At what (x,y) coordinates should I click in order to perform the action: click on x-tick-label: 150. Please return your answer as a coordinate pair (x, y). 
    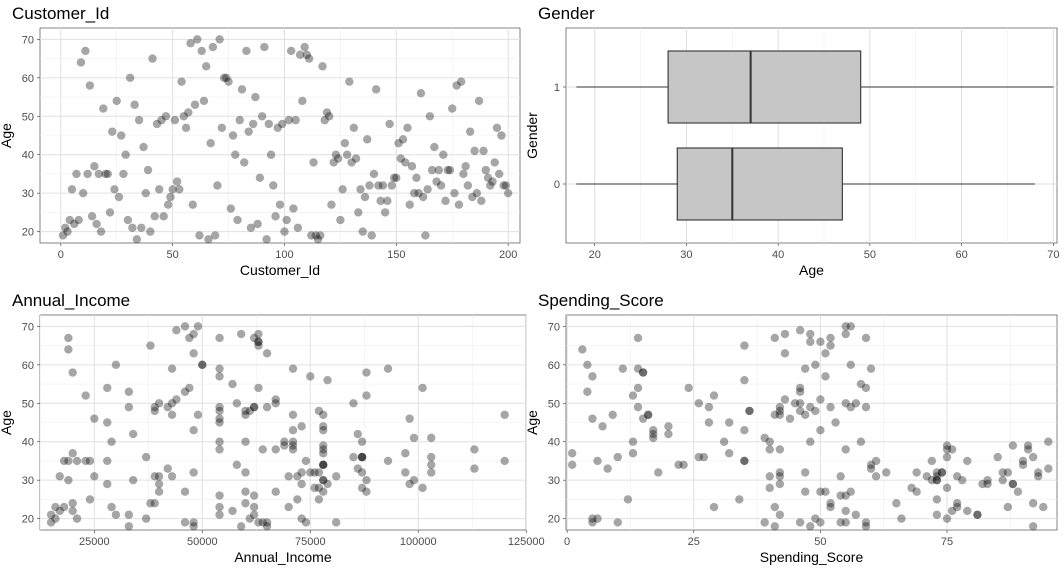
    Looking at the image, I should click on (396, 255).